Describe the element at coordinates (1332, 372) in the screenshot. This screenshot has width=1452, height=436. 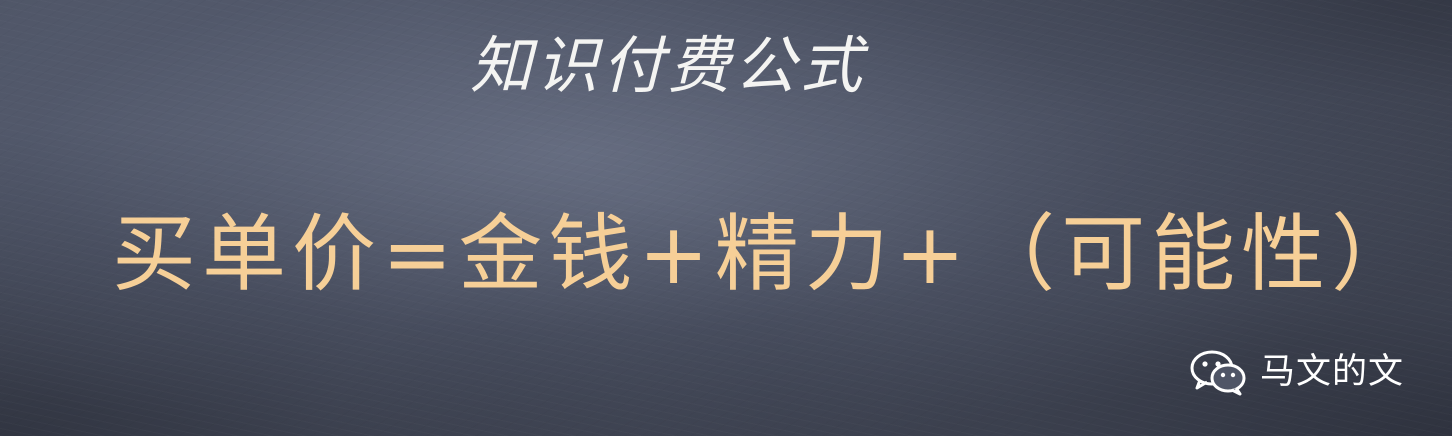
I see `watermark-text: 马文的文` at that location.